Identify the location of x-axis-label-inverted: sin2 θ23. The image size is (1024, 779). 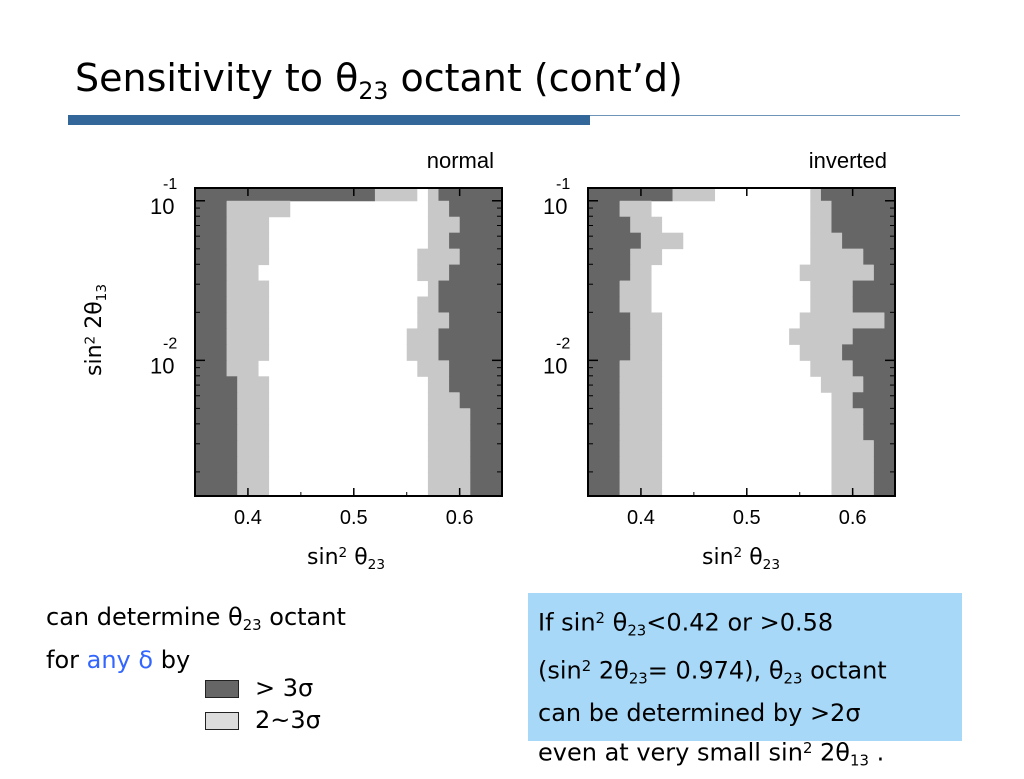
(741, 559).